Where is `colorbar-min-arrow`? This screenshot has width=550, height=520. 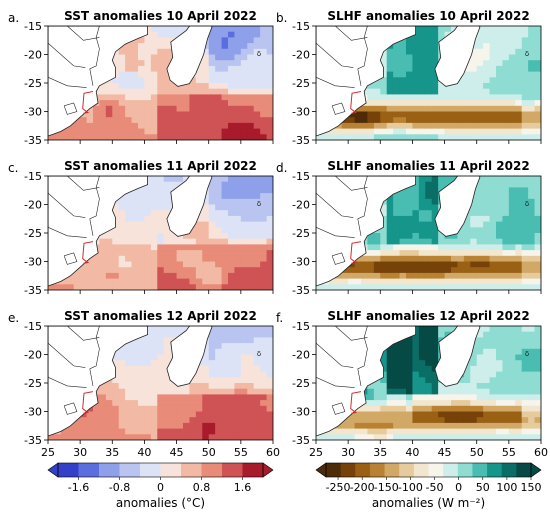
colorbar-min-arrow is located at coordinates (53, 470).